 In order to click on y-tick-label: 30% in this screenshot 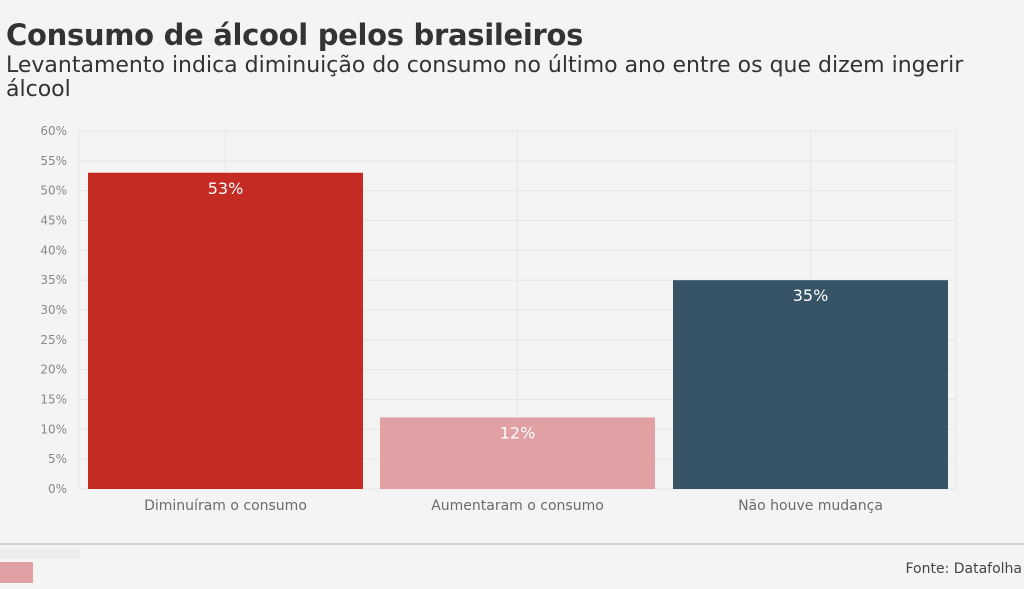, I will do `click(53, 310)`.